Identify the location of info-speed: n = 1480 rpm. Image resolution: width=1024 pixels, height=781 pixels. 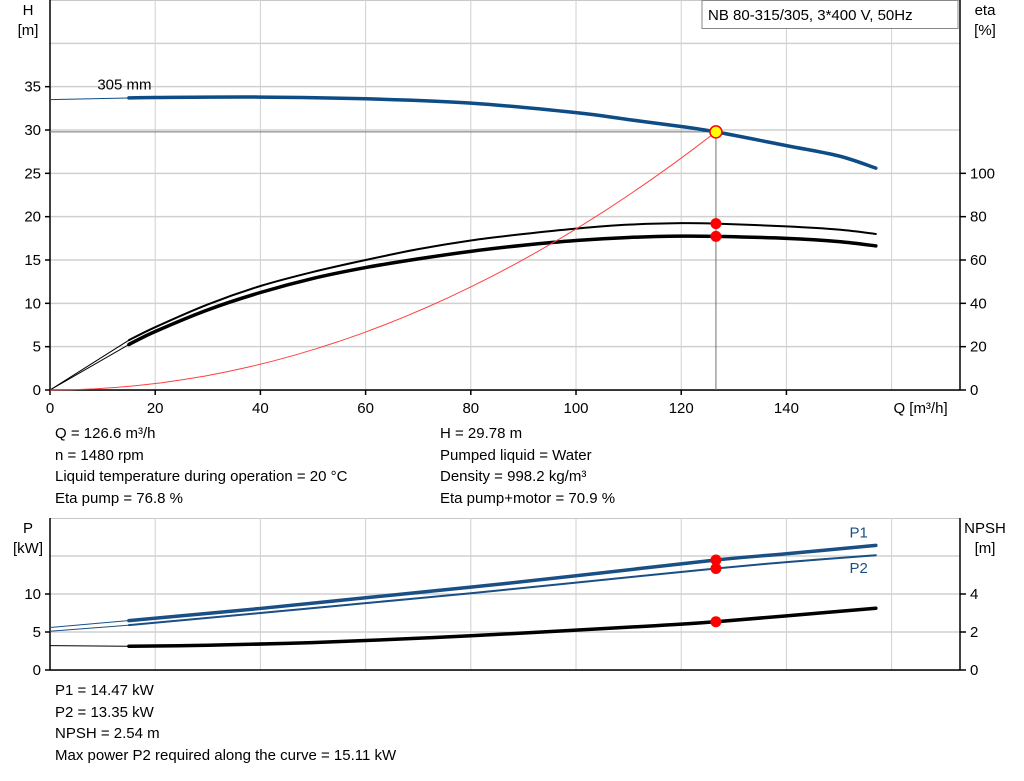
(99, 455).